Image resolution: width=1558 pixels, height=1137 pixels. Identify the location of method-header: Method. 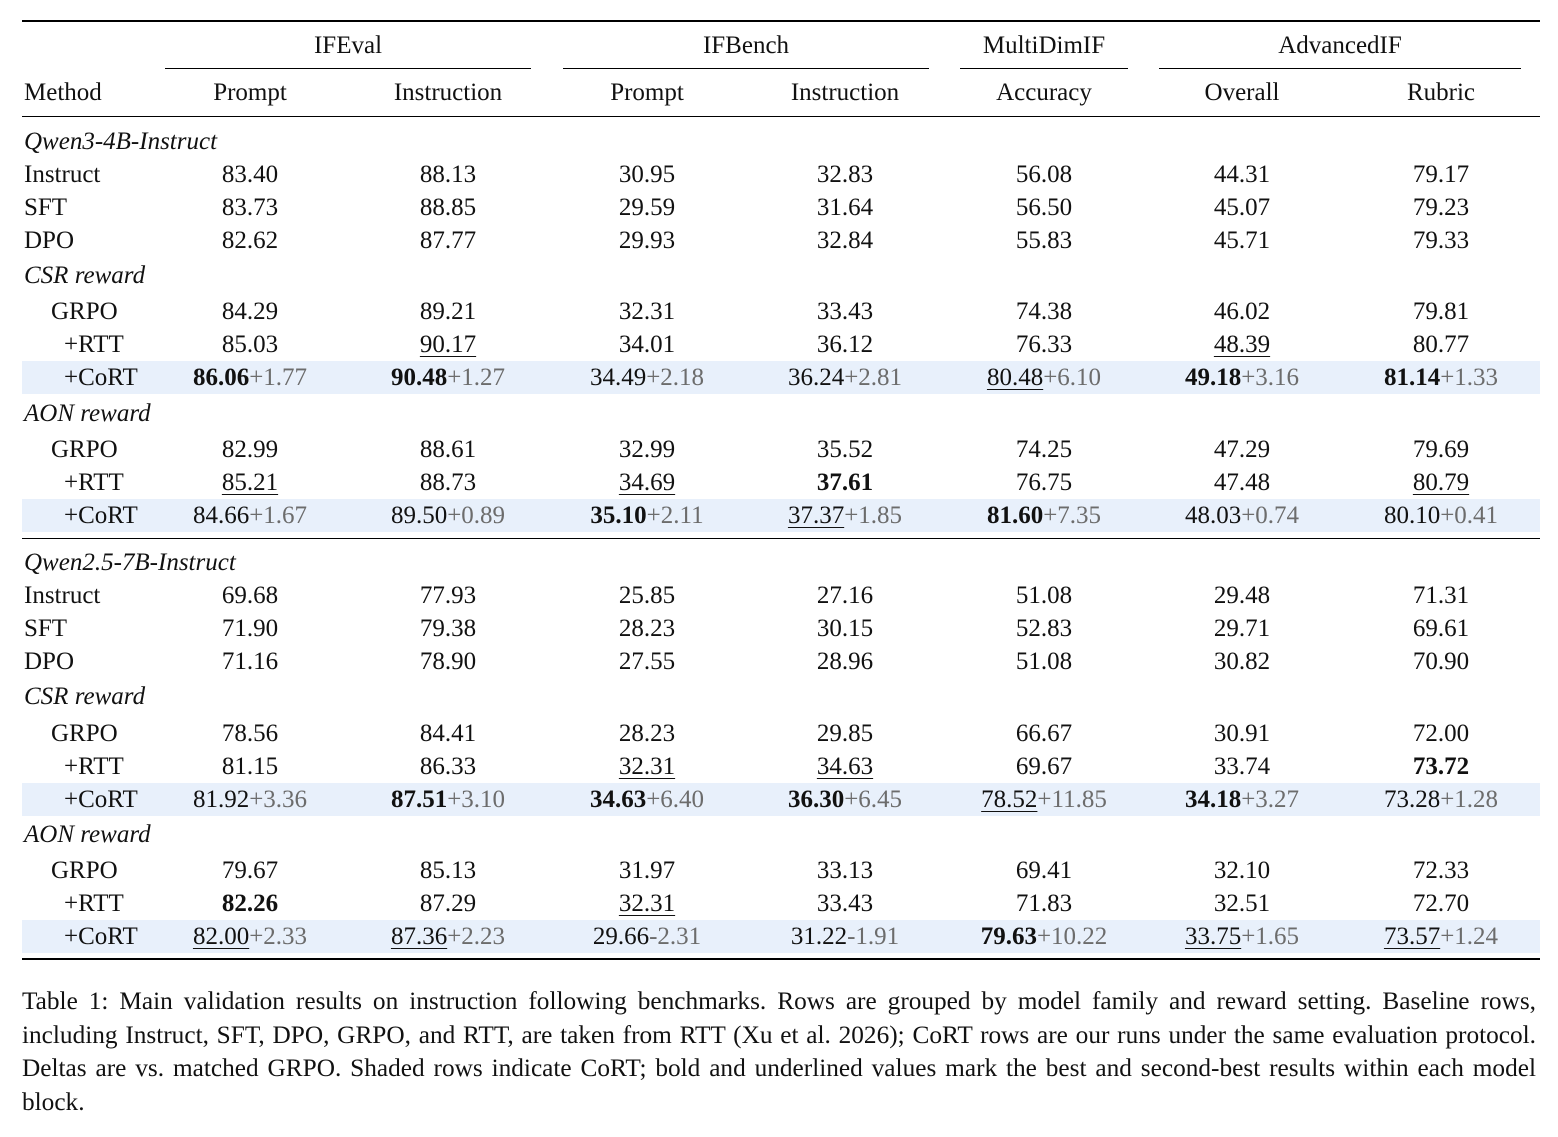
(63, 92).